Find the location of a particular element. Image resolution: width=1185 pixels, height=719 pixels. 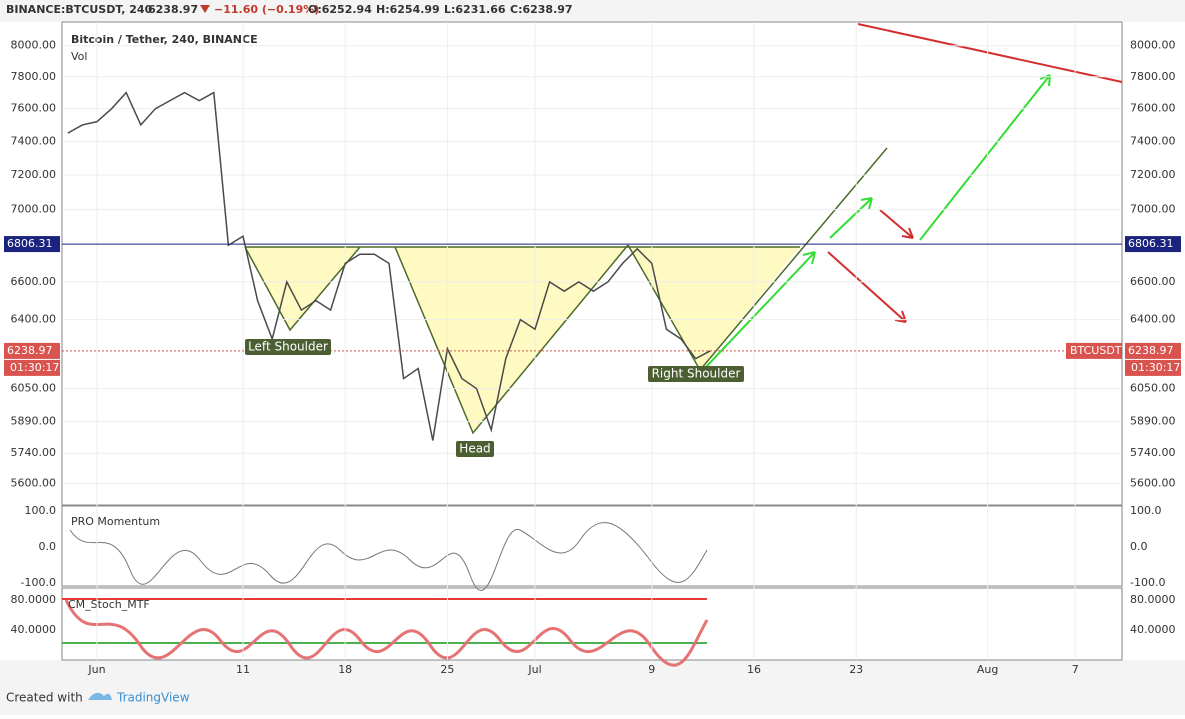

red-arrows is located at coordinates (870, 266).